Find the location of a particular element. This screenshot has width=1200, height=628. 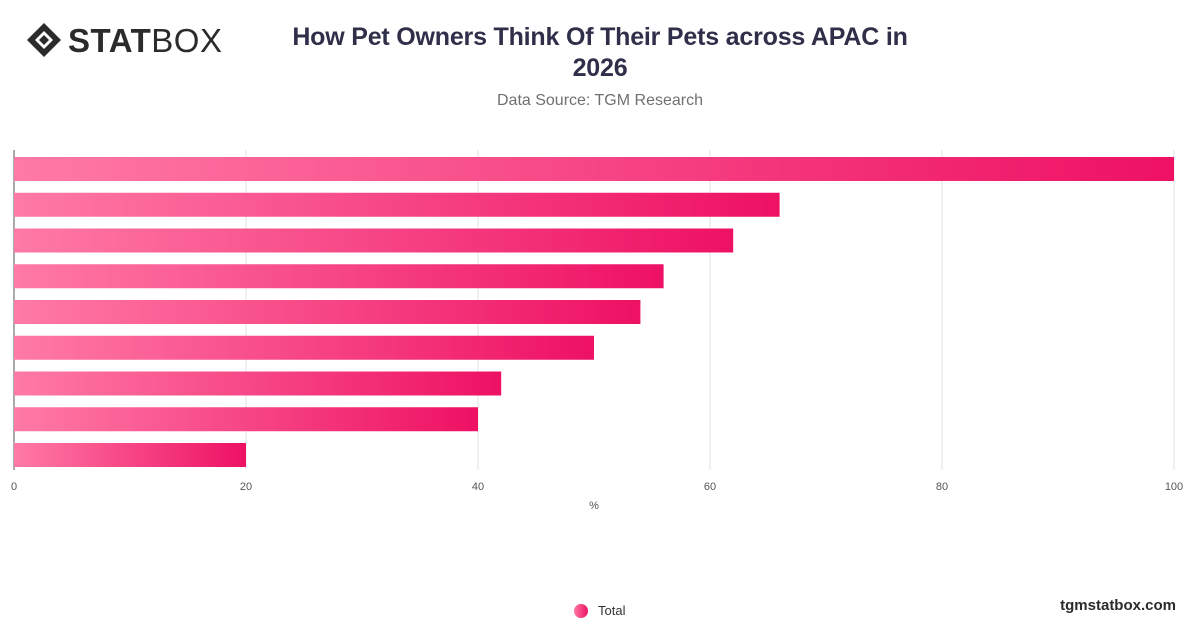

statbox-diamond-icon is located at coordinates (44, 40).